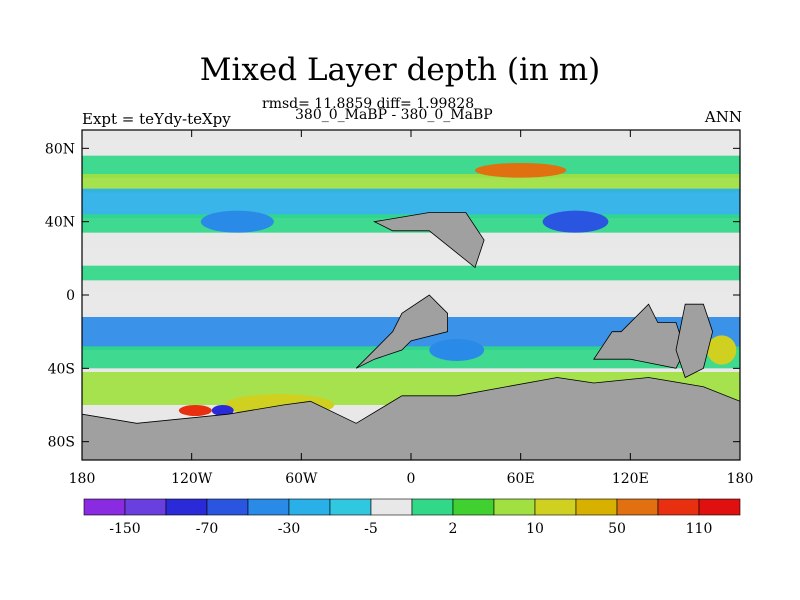 This screenshot has height=600, width=800. What do you see at coordinates (301, 479) in the screenshot?
I see `x-tick-label-2: 60W` at bounding box center [301, 479].